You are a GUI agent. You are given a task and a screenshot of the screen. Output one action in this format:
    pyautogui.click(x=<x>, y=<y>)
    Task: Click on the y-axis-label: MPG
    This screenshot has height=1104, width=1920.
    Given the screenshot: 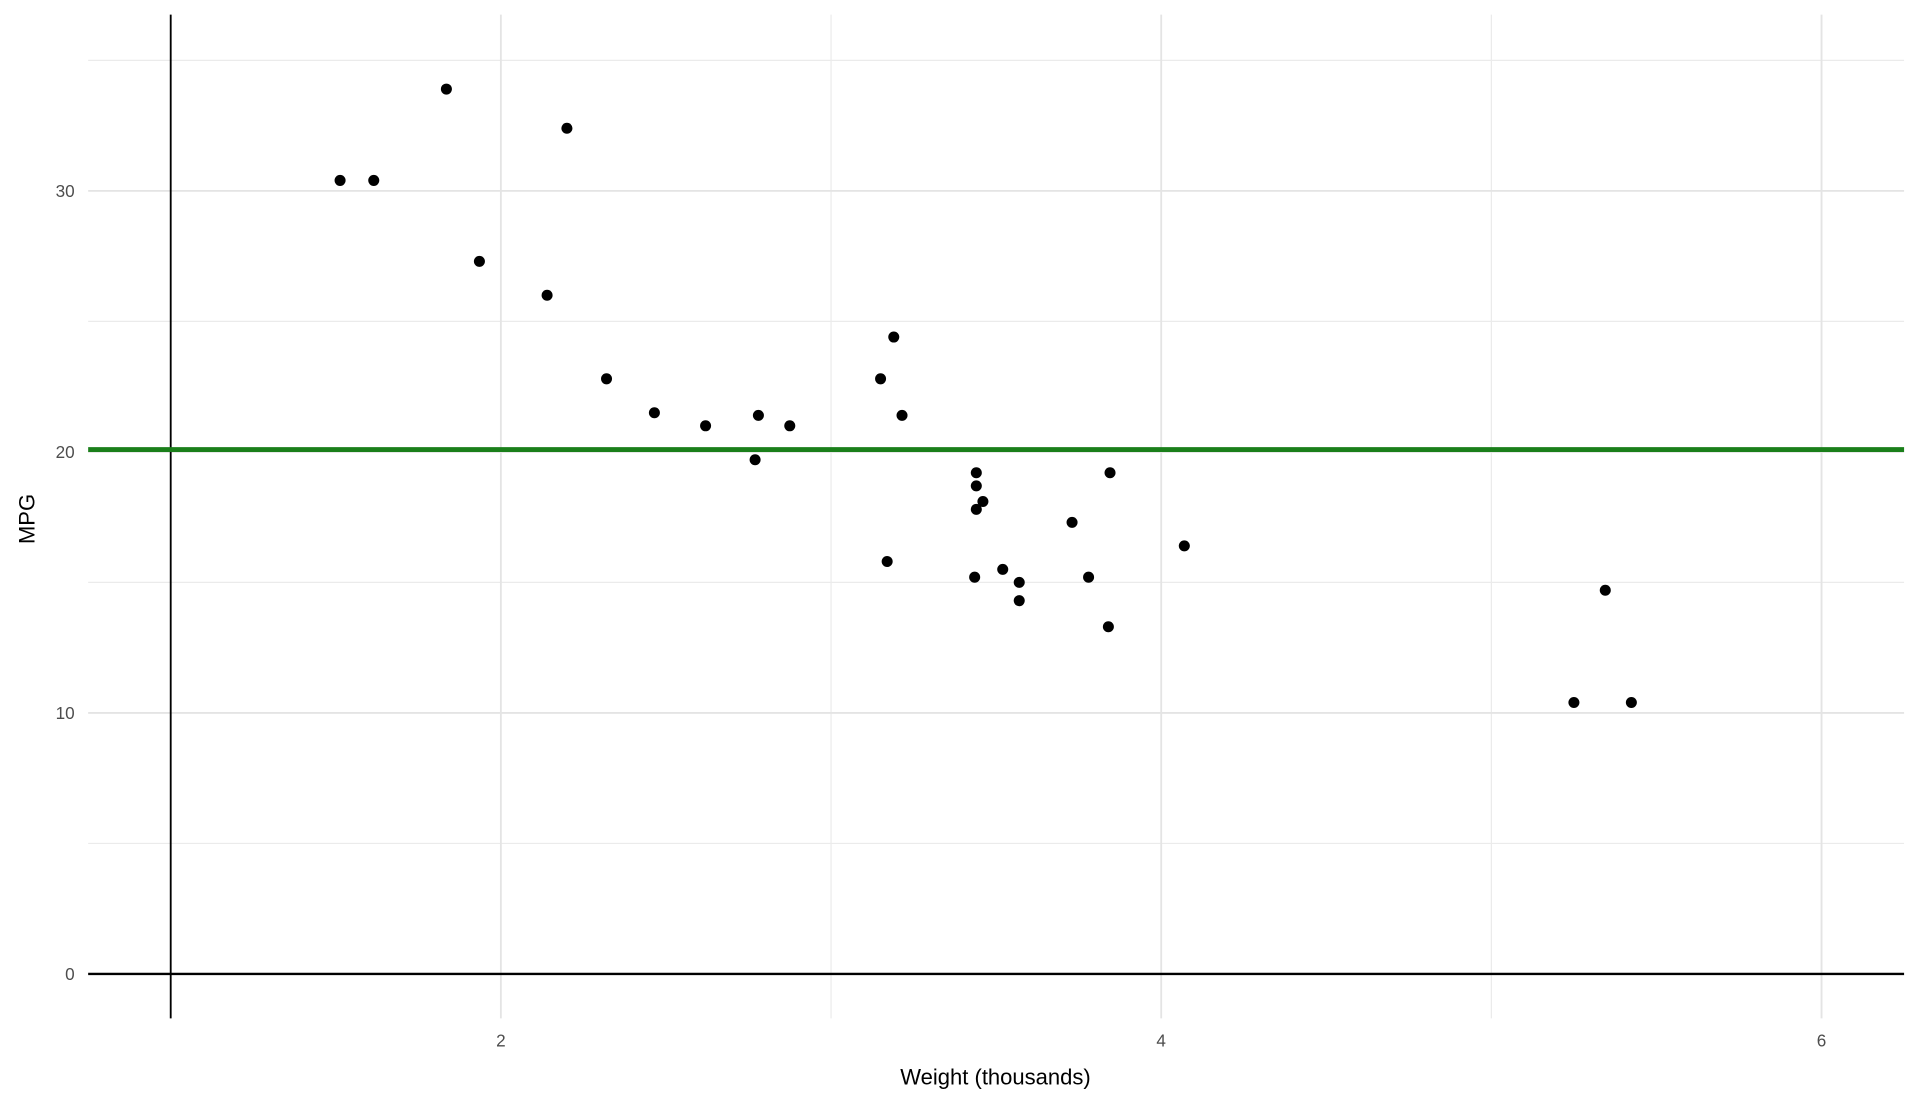 What is the action you would take?
    pyautogui.click(x=26, y=519)
    